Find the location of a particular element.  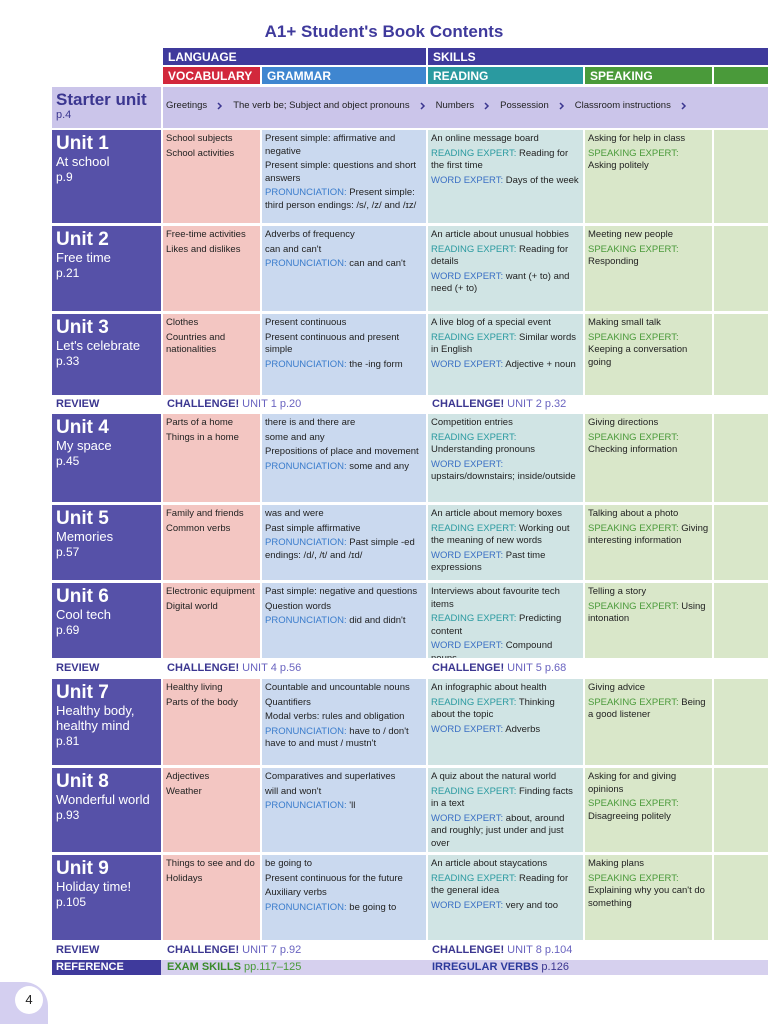

item-text: very and too is located at coordinates (532, 905).